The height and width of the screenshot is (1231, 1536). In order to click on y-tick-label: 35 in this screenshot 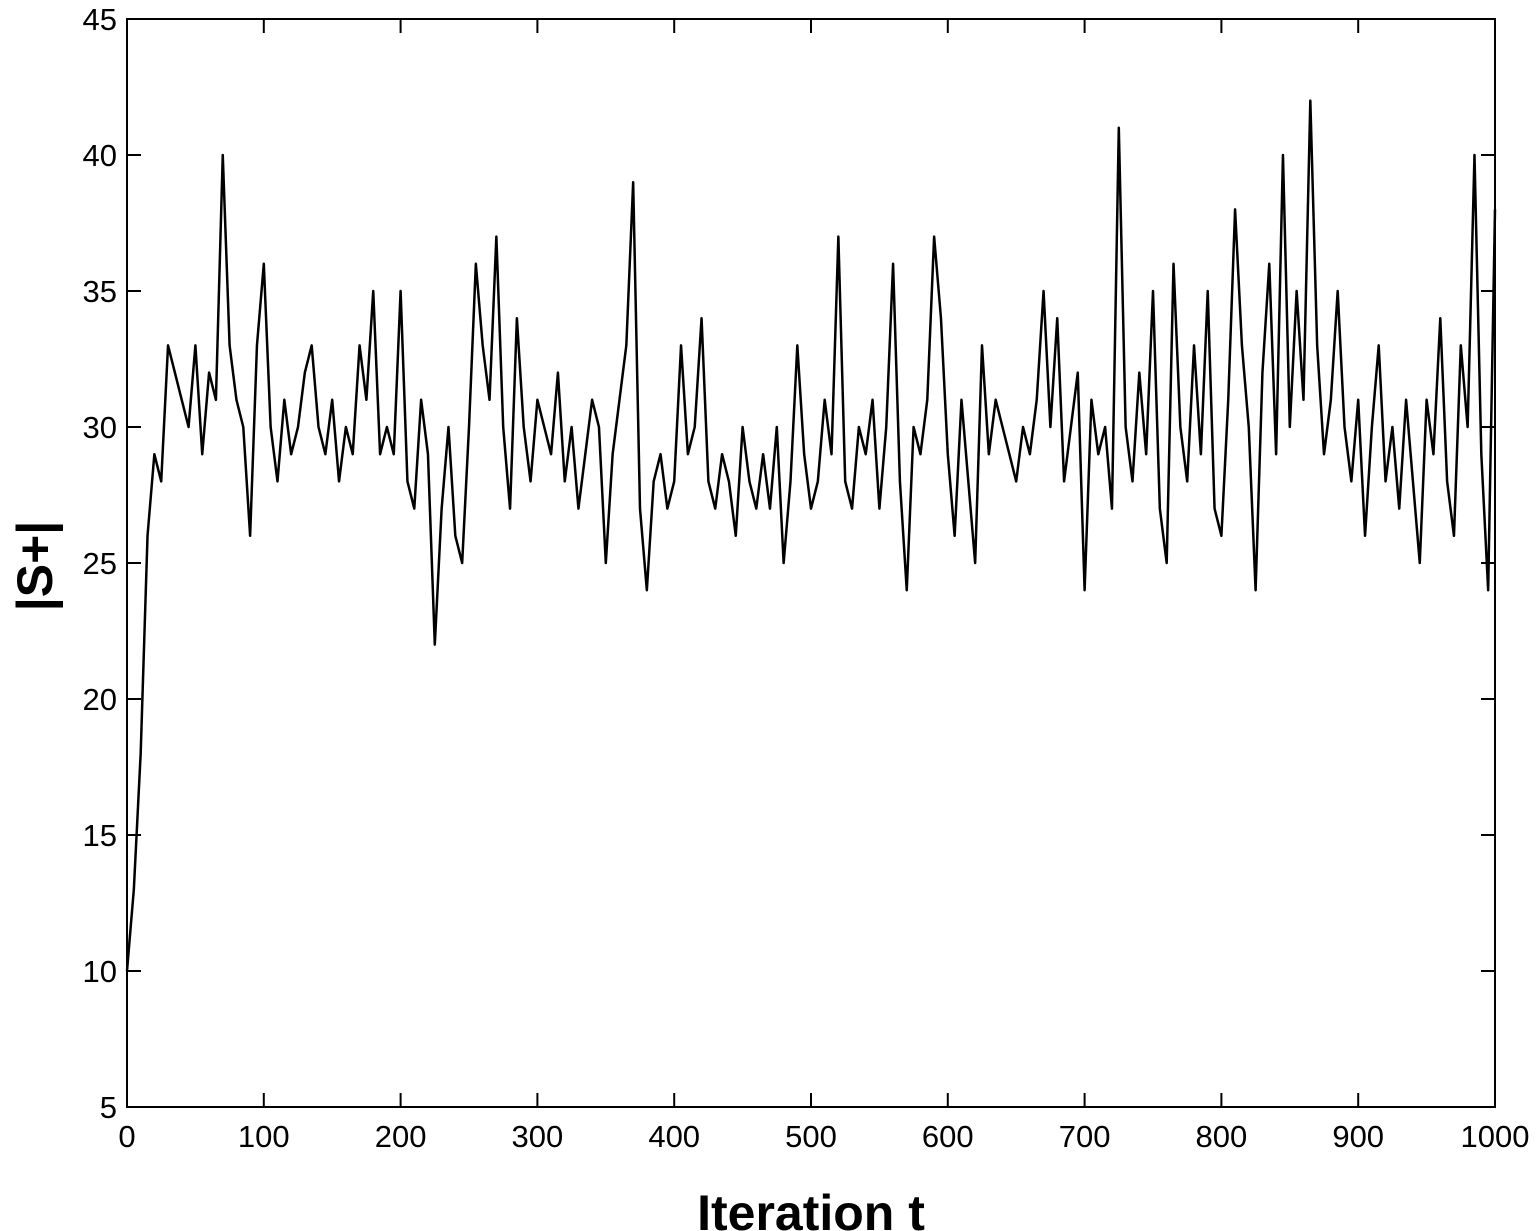, I will do `click(100, 291)`.